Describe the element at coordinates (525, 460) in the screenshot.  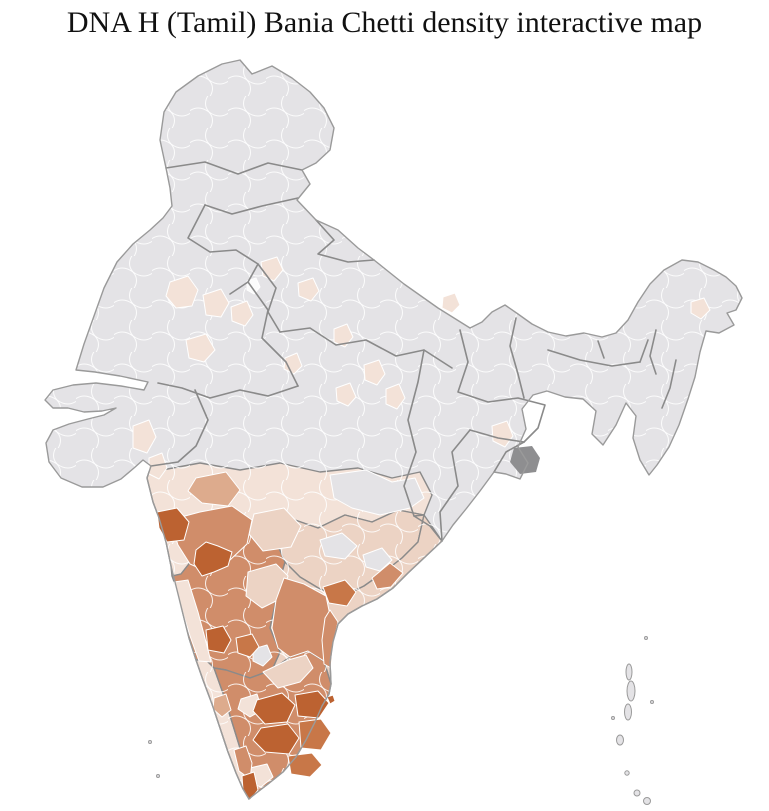
I see `sundarbans-delta` at that location.